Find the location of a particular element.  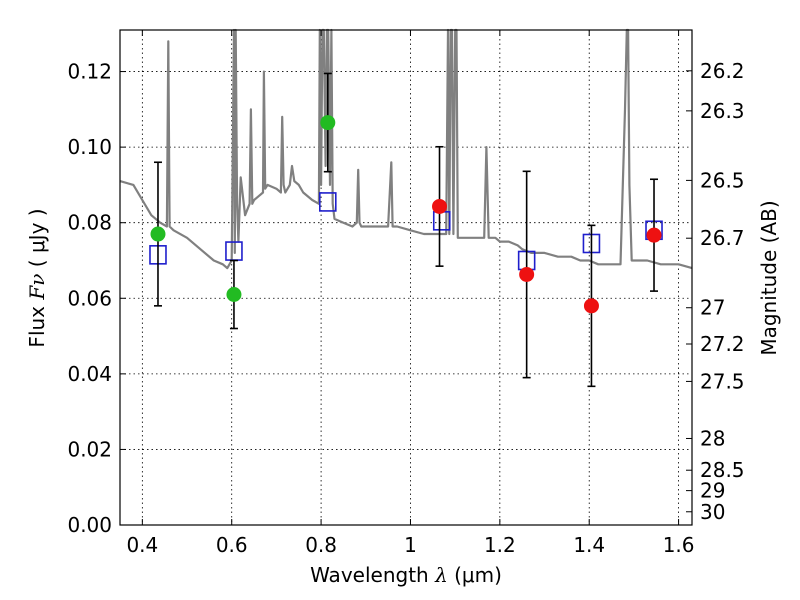

y2-tick-label: 29 is located at coordinates (712, 491).